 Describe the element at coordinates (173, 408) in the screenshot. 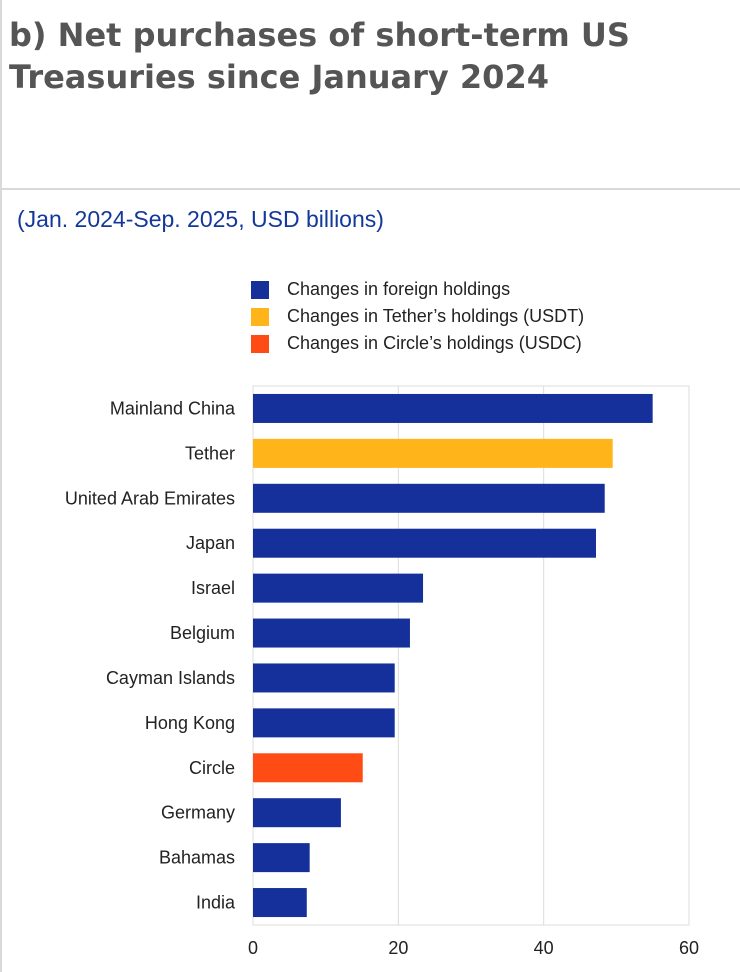

I see `category-label: Mainland China` at that location.